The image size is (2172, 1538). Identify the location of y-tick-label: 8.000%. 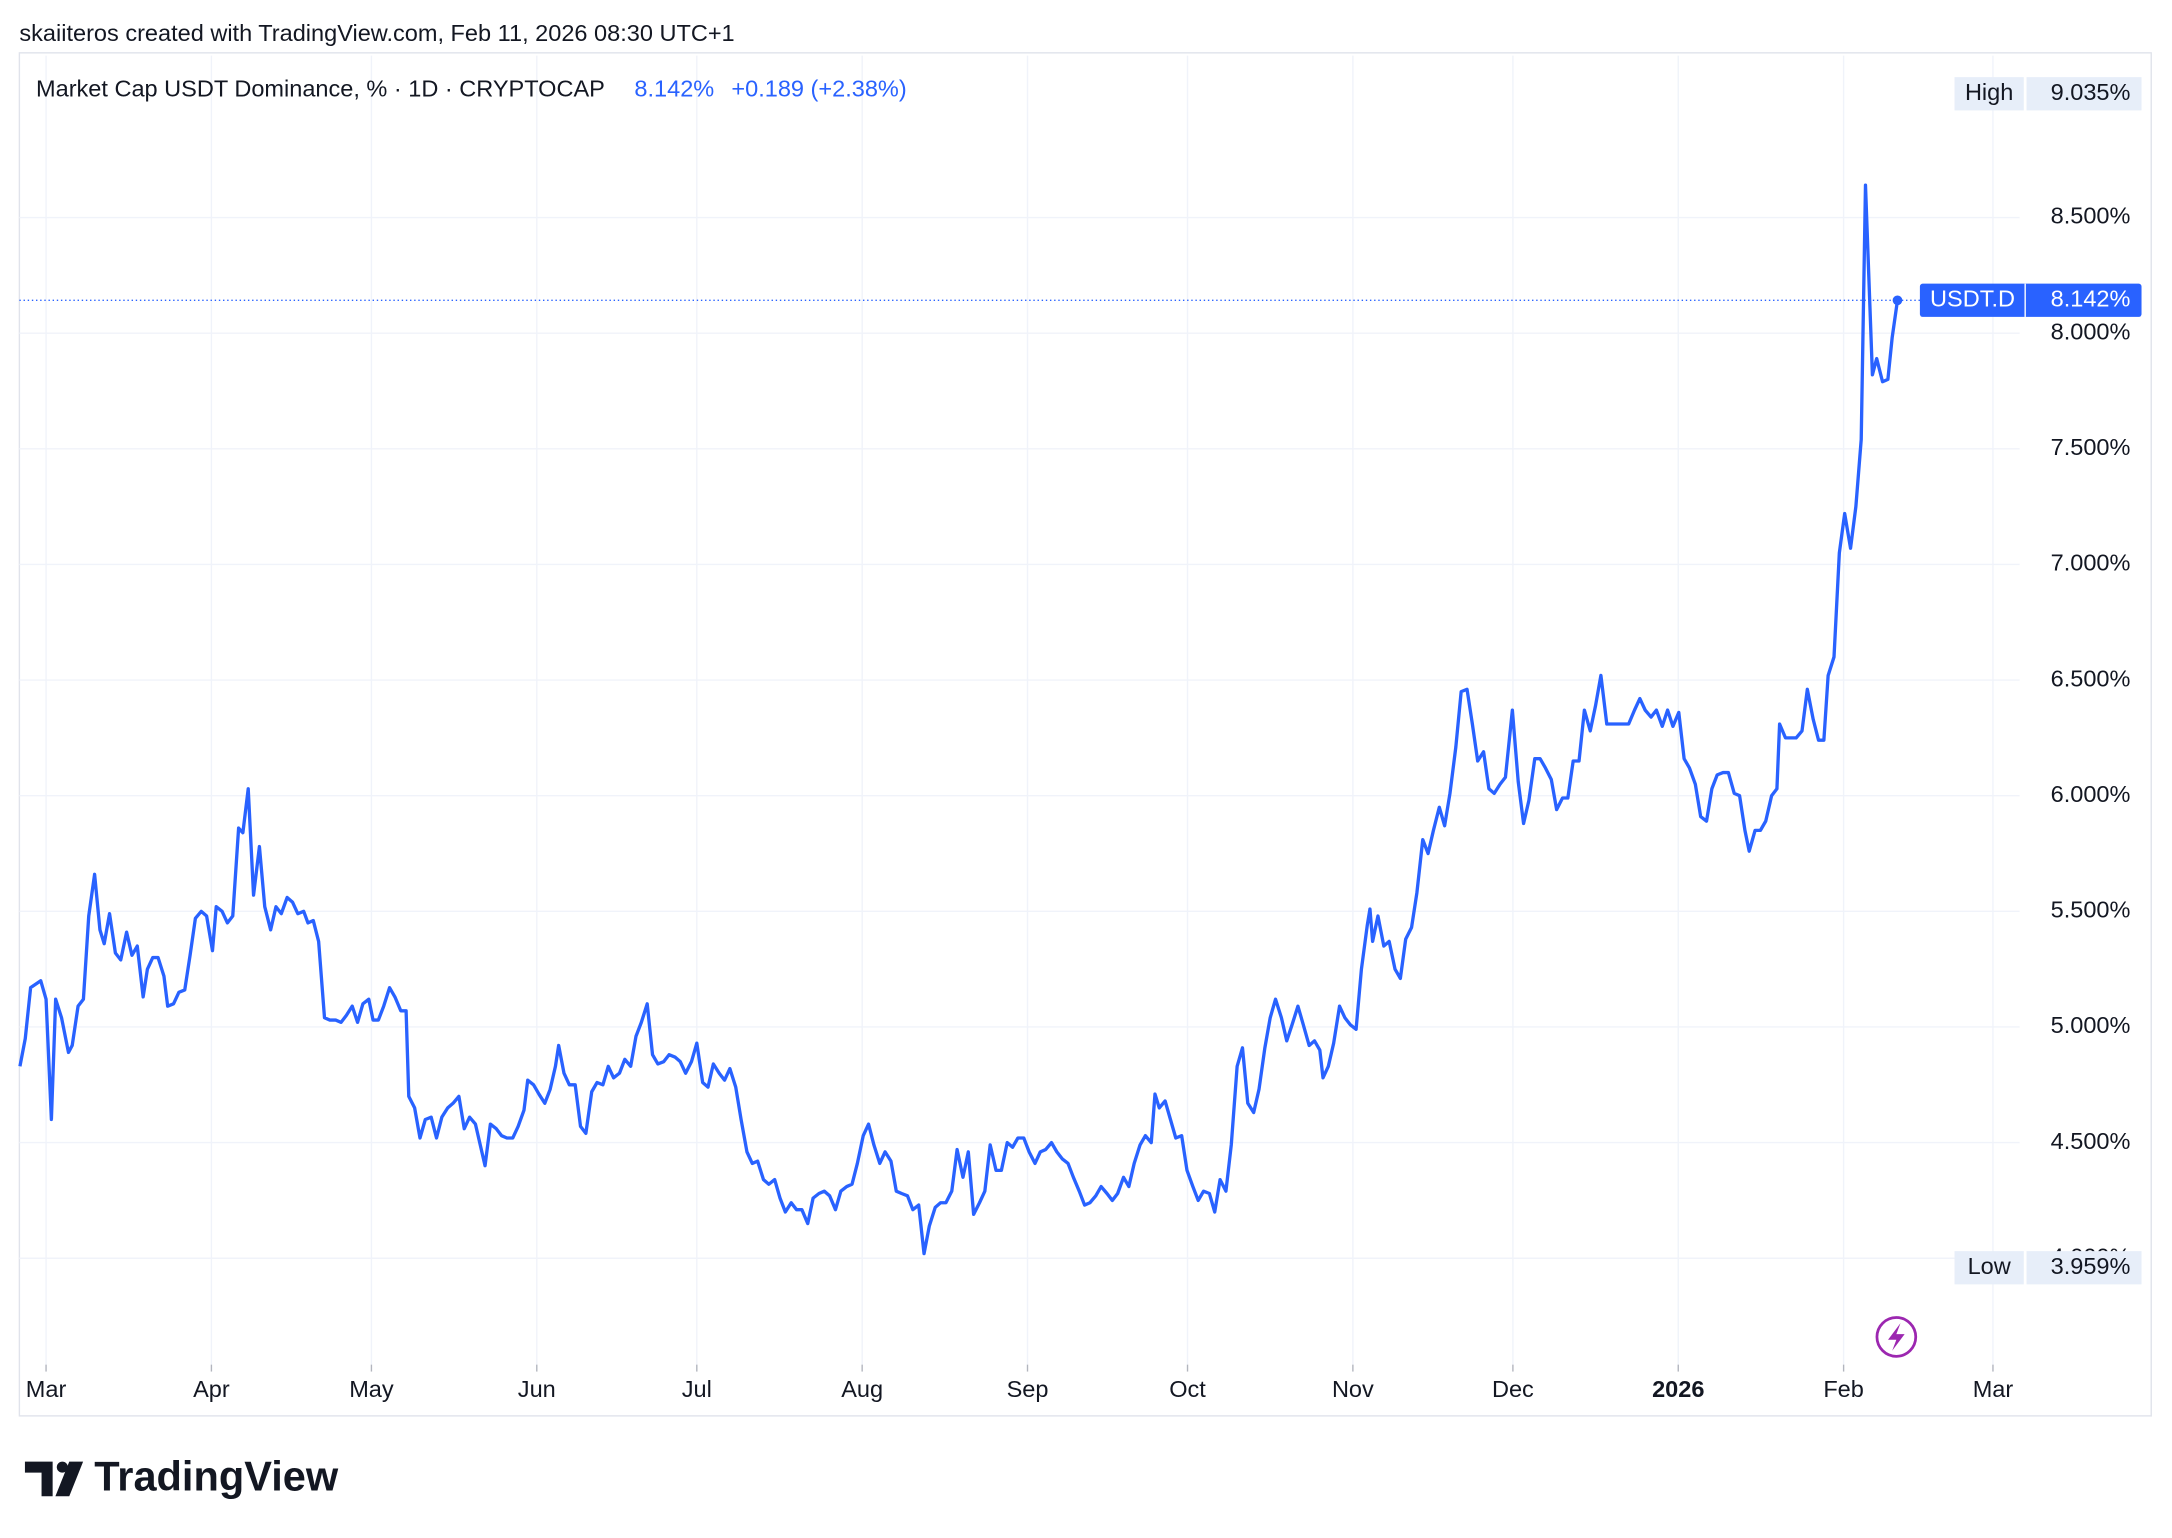
(2091, 331).